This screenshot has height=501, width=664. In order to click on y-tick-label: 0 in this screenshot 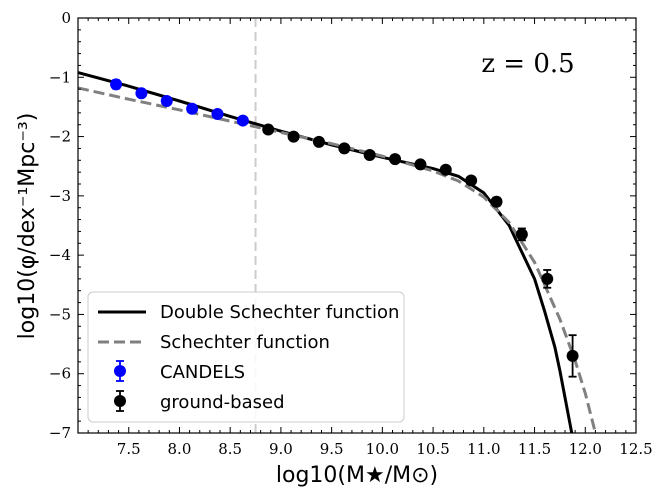, I will do `click(66, 18)`.